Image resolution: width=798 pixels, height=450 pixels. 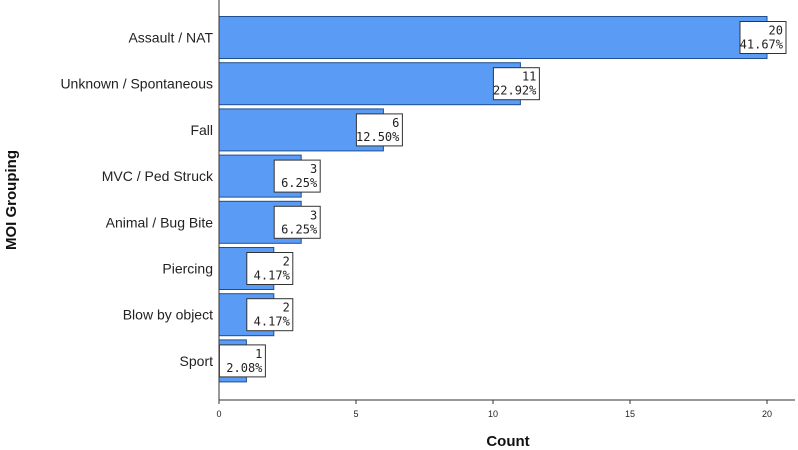 I want to click on bar-assault-nat, so click(x=493, y=37).